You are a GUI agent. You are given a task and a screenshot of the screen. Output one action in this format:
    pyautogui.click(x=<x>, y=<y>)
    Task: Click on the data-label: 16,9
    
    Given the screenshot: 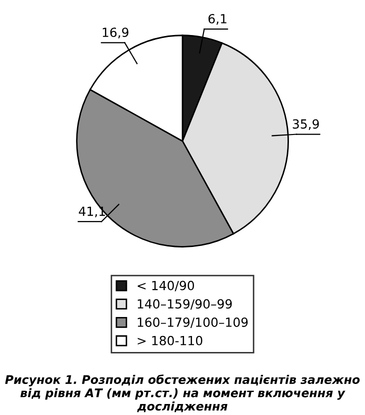 What is the action you would take?
    pyautogui.click(x=115, y=33)
    